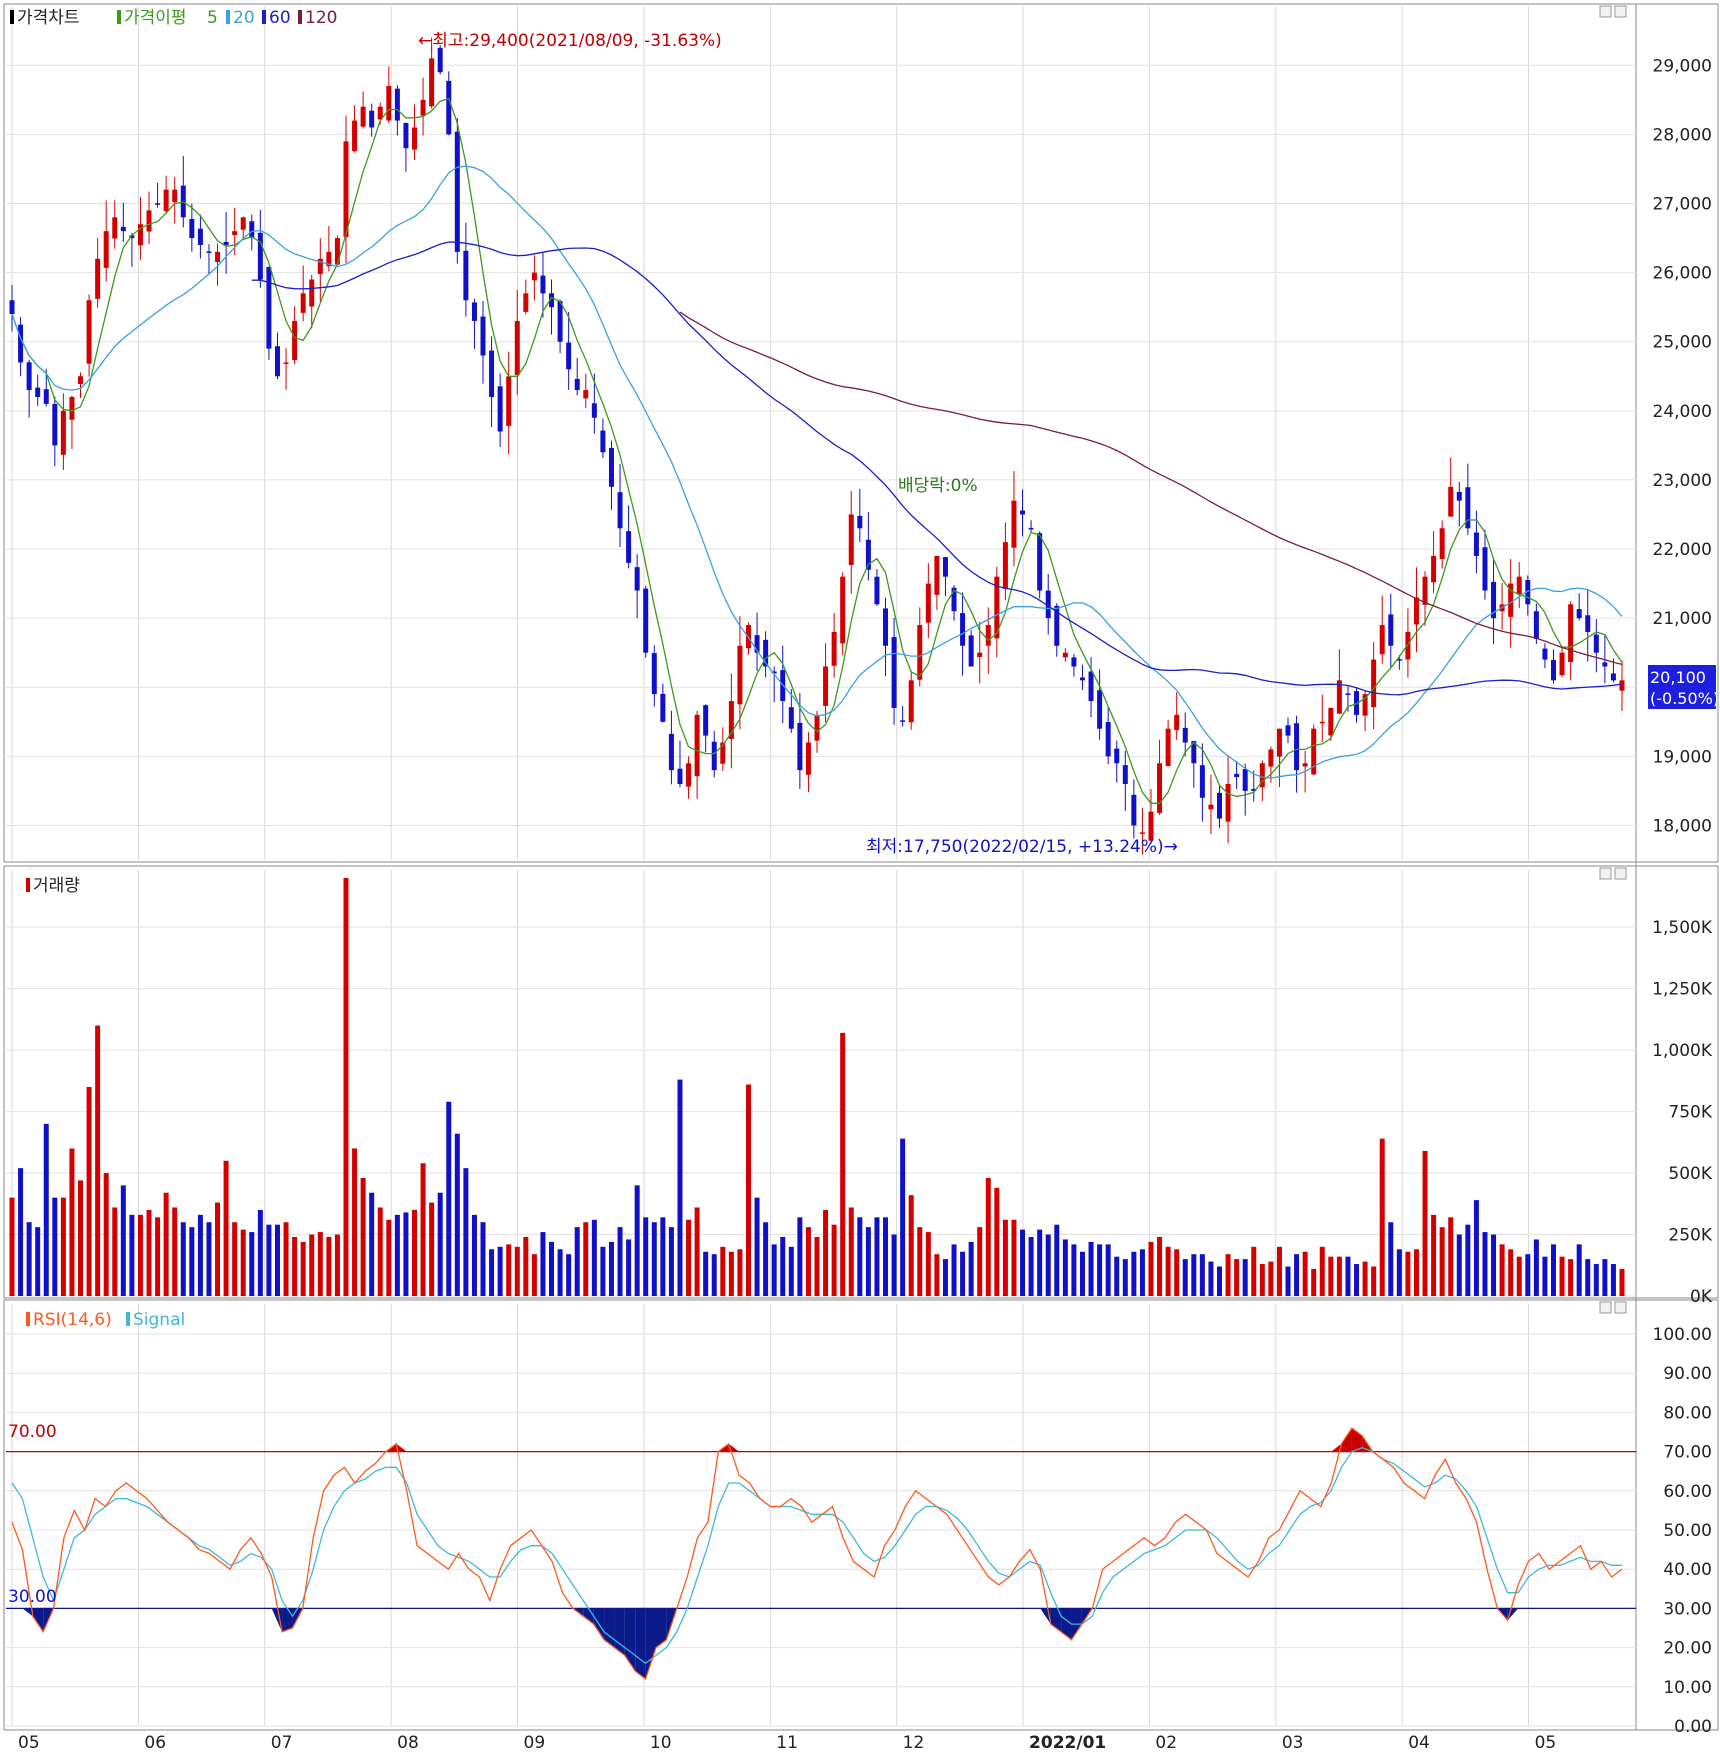 This screenshot has width=1720, height=1752. I want to click on volume-window-buttons, so click(1613, 873).